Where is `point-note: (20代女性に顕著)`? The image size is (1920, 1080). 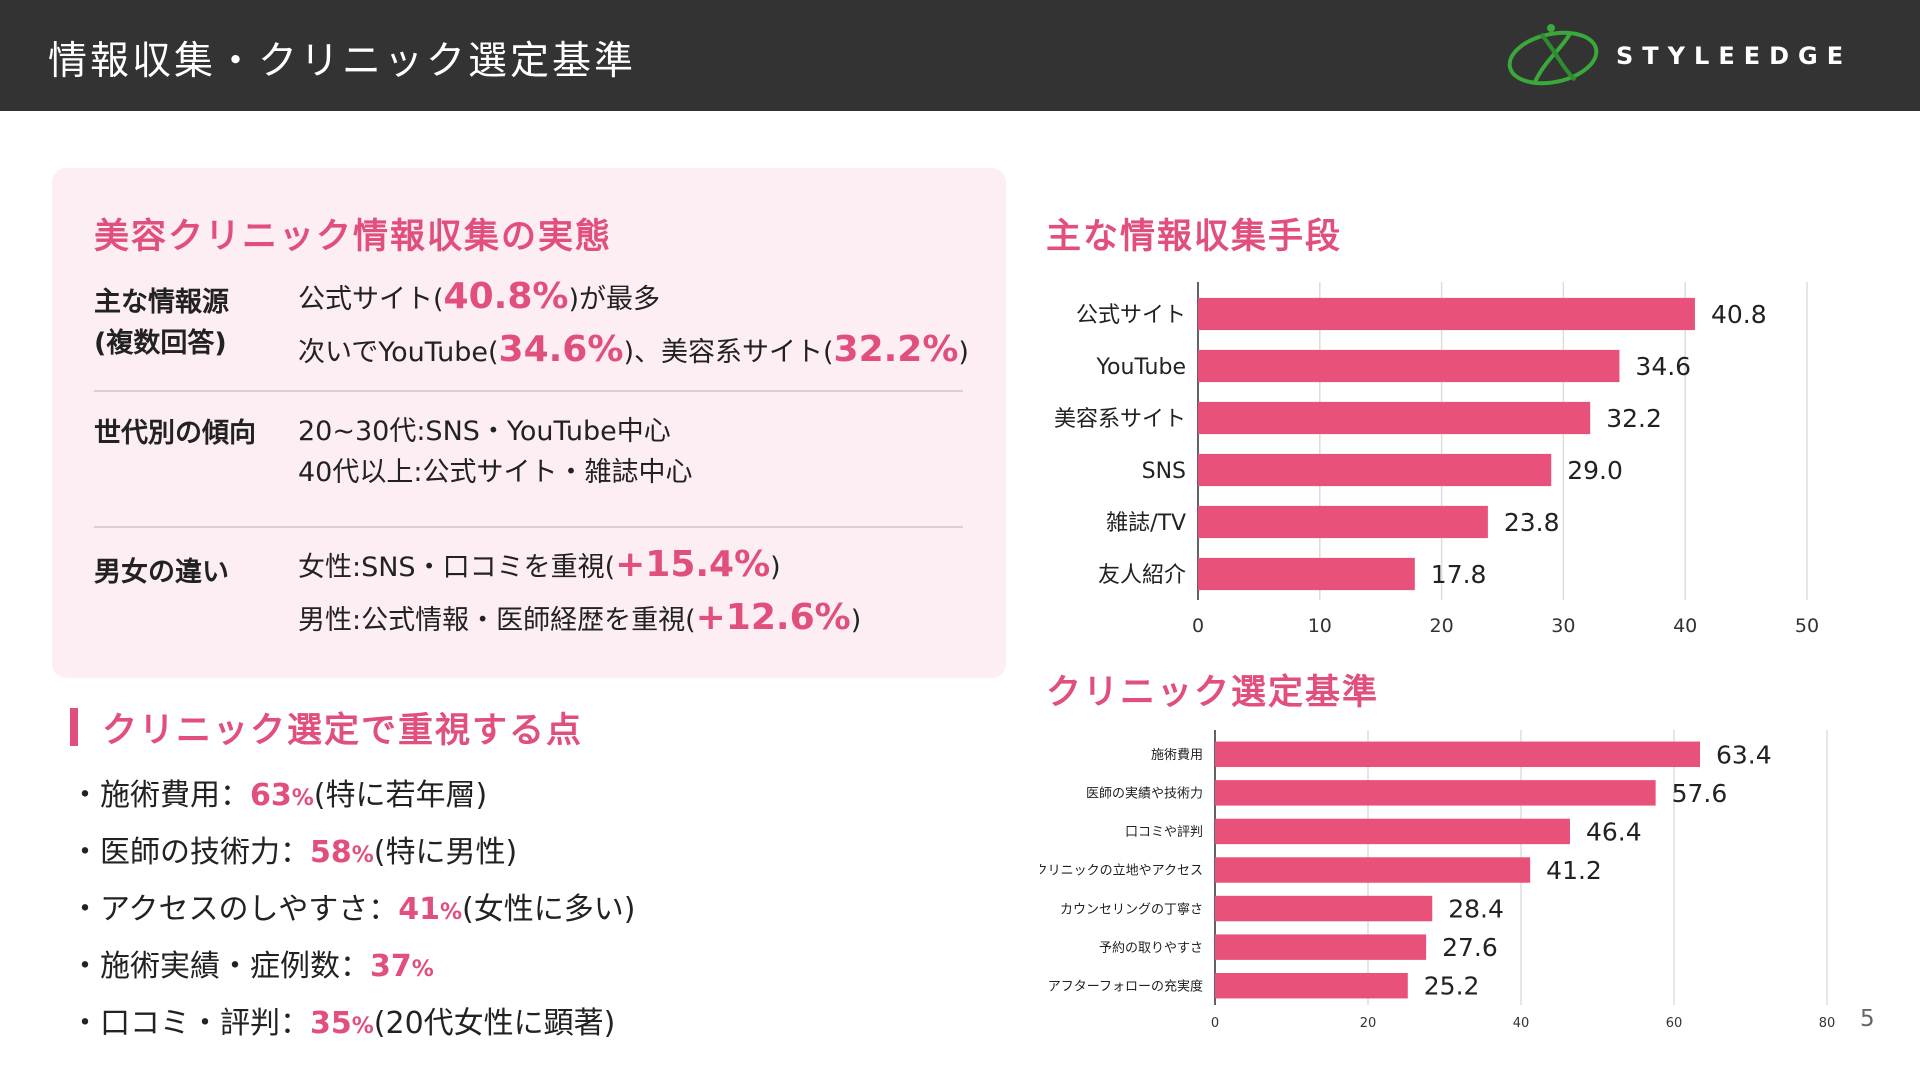 point-note: (20代女性に顕著) is located at coordinates (494, 1023).